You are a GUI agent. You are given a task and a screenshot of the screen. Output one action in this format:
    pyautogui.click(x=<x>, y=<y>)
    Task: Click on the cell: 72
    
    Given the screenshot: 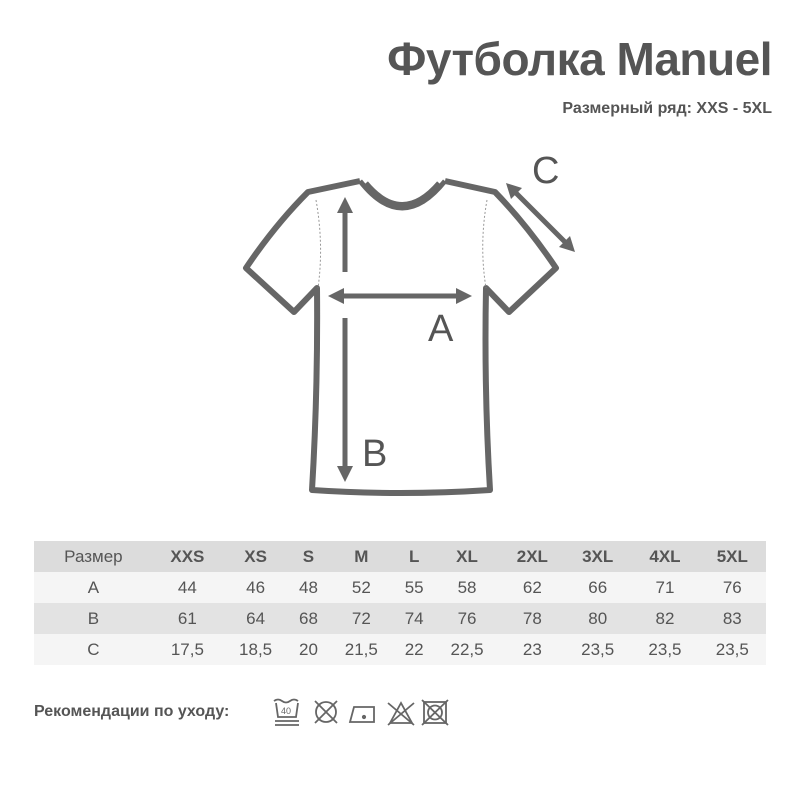 What is the action you would take?
    pyautogui.click(x=361, y=618)
    